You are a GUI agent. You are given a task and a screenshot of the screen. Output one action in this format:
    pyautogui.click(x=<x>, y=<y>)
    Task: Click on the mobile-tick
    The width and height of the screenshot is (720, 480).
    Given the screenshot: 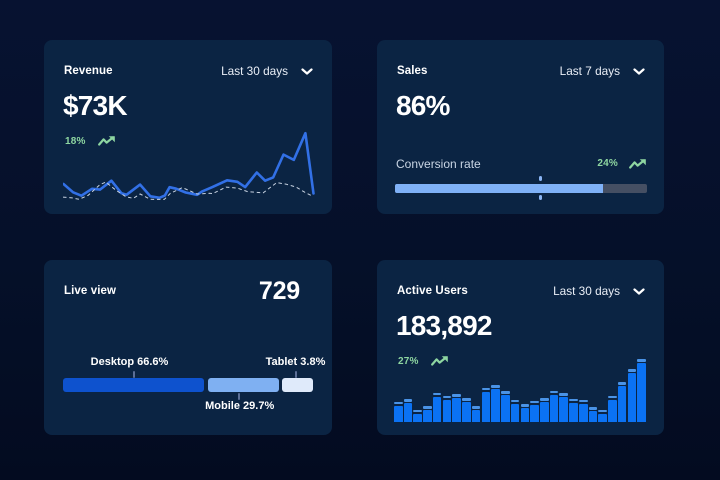 What is the action you would take?
    pyautogui.click(x=239, y=396)
    